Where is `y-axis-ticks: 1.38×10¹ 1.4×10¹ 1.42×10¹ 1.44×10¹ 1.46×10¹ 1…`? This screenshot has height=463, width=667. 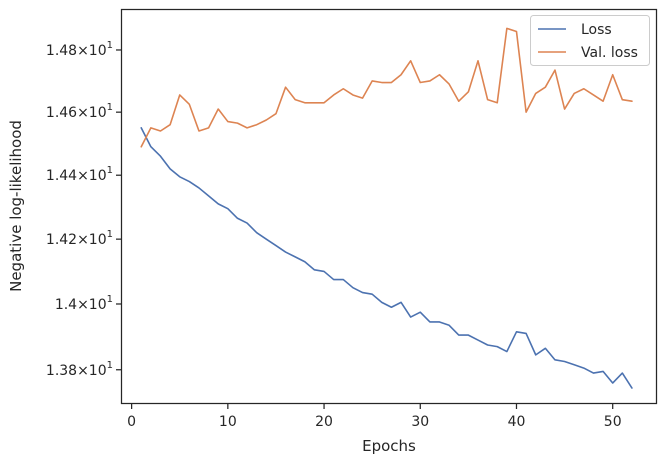 y-axis-ticks: 1.38×10¹ 1.4×10¹ 1.42×10¹ 1.44×10¹ 1.46×10¹ 1… is located at coordinates (84, 209).